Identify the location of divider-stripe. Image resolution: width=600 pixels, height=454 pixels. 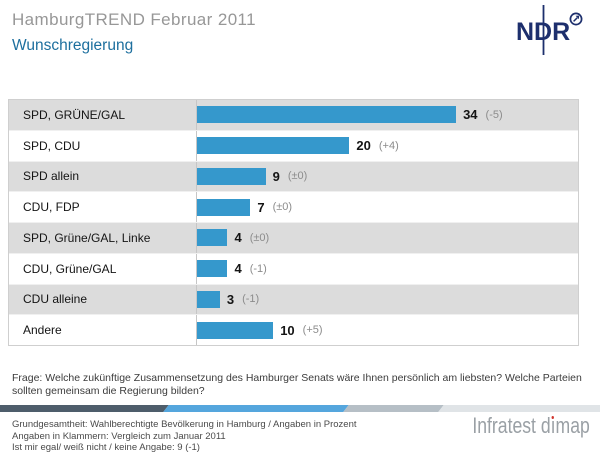
(300, 408).